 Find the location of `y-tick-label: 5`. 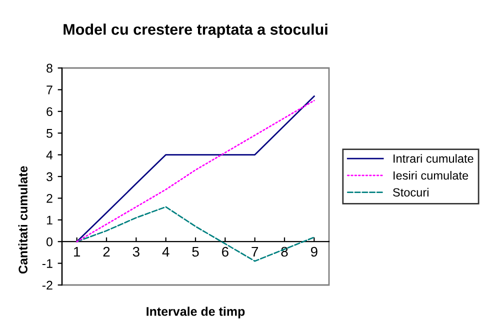

y-tick-label: 5 is located at coordinates (49, 133).